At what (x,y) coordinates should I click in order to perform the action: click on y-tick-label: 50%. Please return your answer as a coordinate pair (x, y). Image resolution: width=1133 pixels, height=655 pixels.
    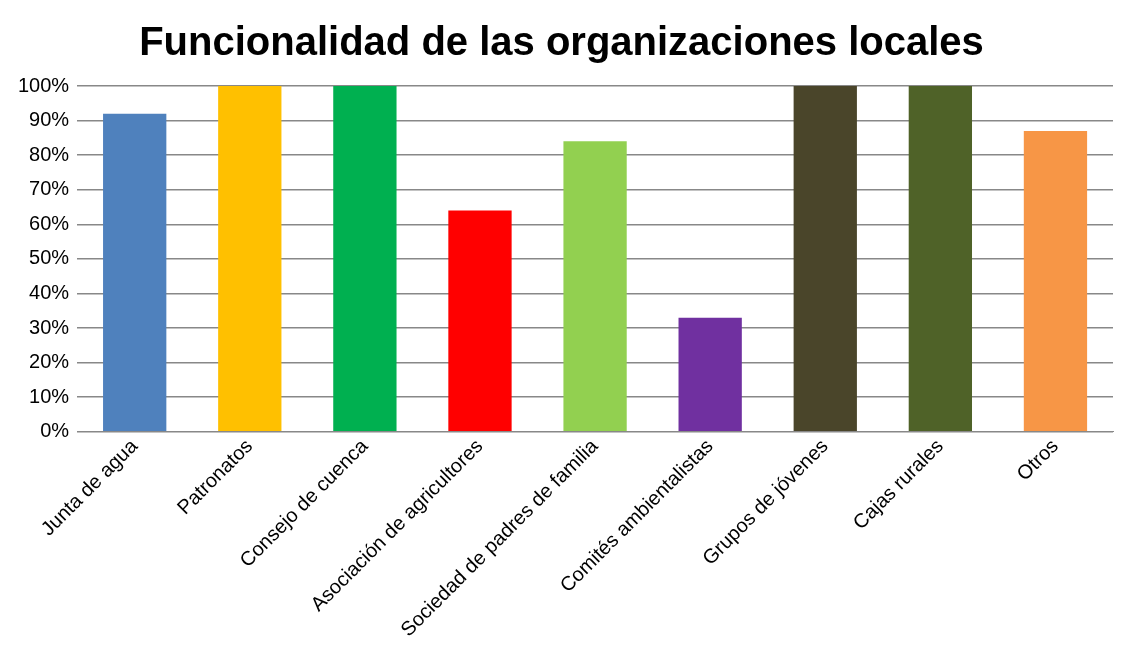
    Looking at the image, I should click on (49, 257).